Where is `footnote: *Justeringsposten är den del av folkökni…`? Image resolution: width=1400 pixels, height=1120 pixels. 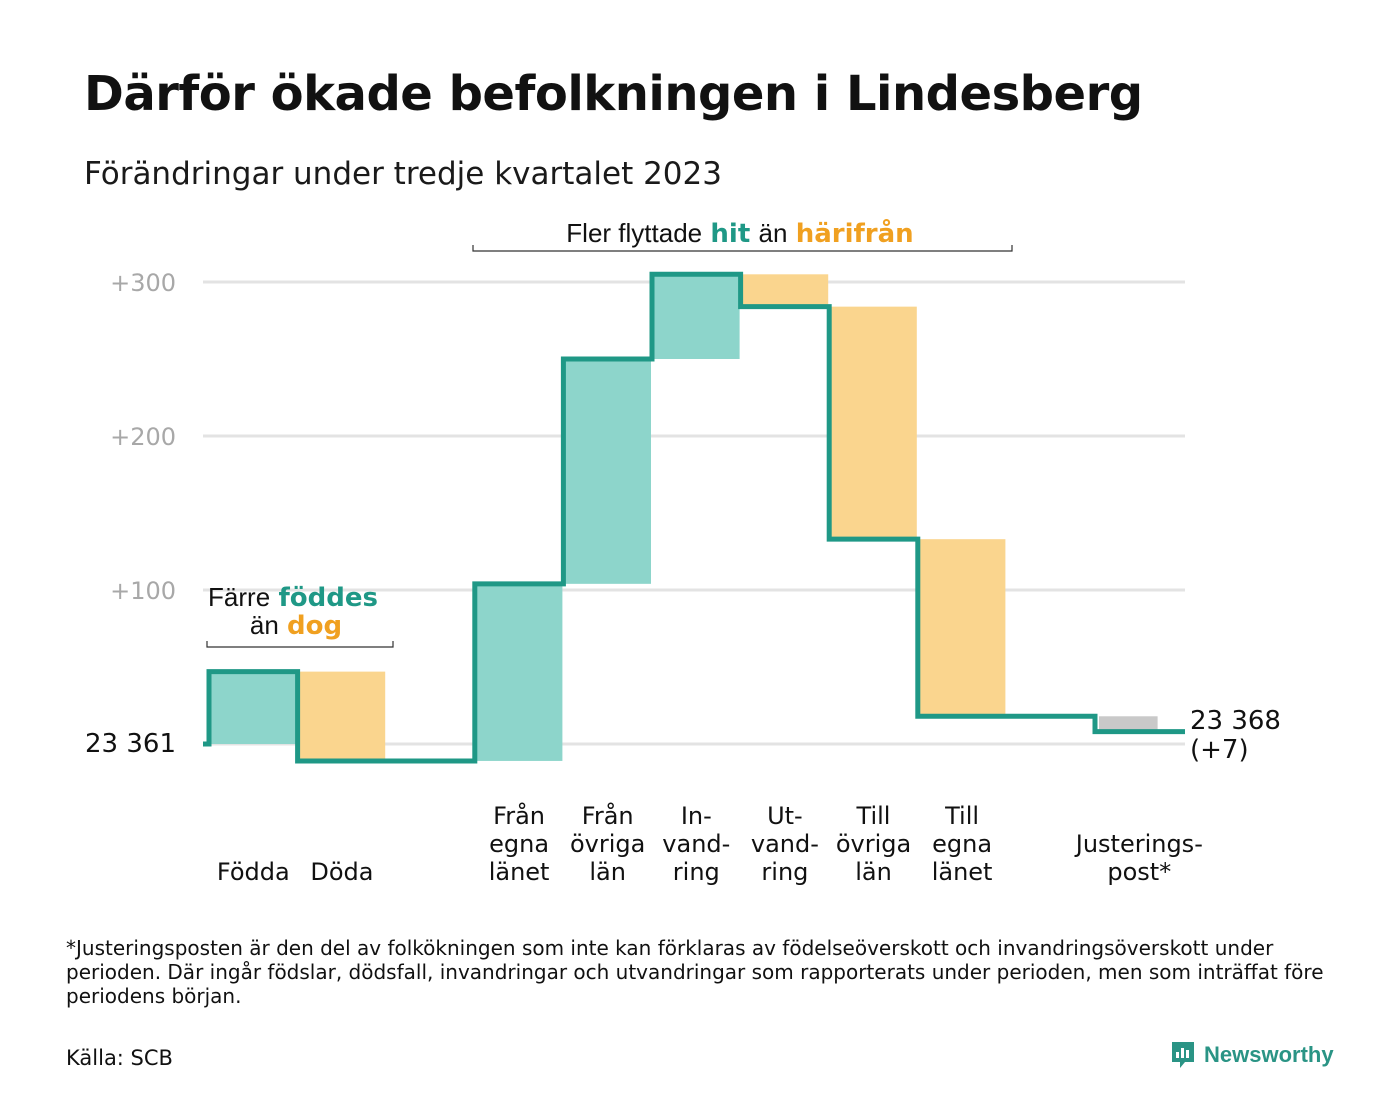 footnote: *Justeringsposten är den del av folkökni… is located at coordinates (695, 972).